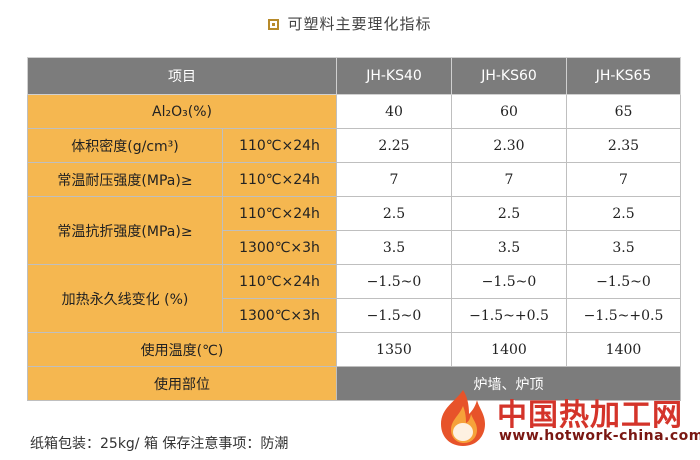 Image resolution: width=700 pixels, height=460 pixels. What do you see at coordinates (394, 111) in the screenshot?
I see `cell-value: 40` at bounding box center [394, 111].